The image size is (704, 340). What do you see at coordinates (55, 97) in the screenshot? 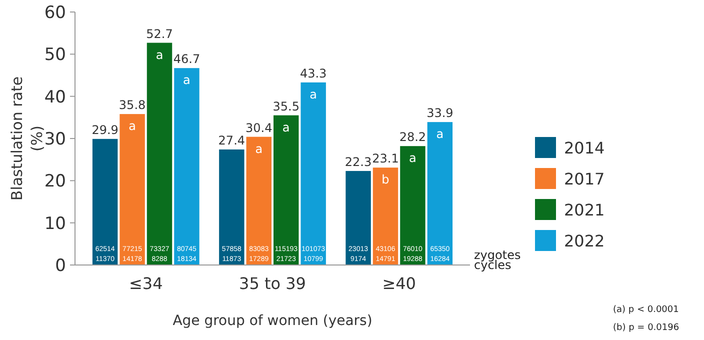
I see `y-tick-label: 40` at bounding box center [55, 97].